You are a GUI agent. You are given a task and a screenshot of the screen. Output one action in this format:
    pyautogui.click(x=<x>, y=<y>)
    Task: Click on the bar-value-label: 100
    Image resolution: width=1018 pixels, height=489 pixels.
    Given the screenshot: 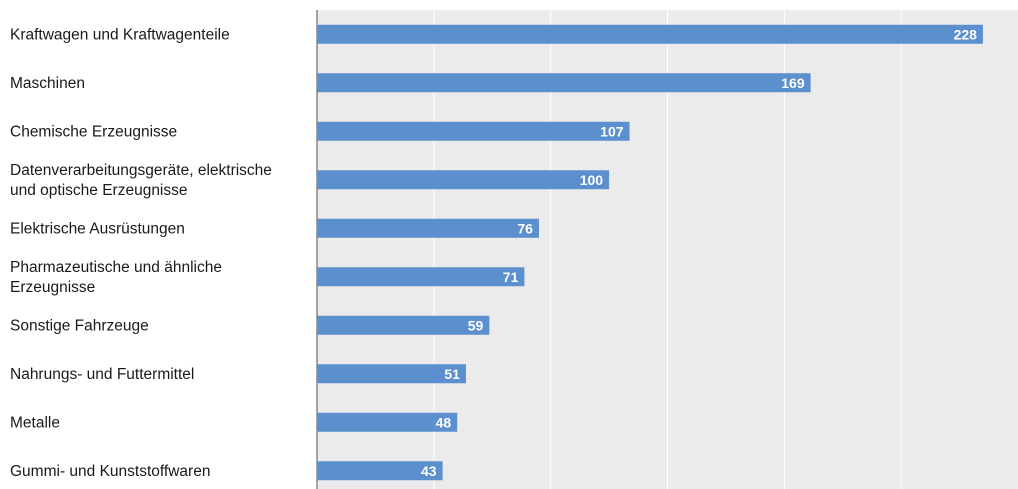 What is the action you would take?
    pyautogui.click(x=592, y=180)
    